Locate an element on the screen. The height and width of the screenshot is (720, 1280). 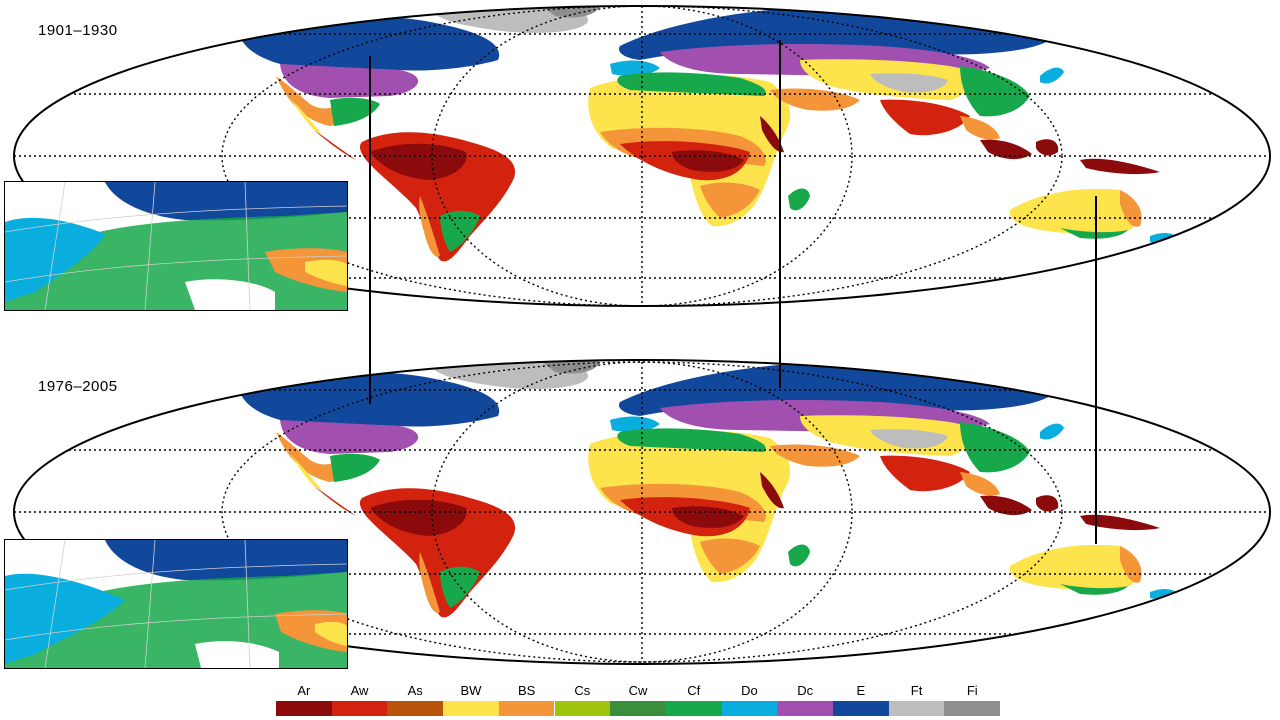
legend-label: Cw is located at coordinates (638, 690).